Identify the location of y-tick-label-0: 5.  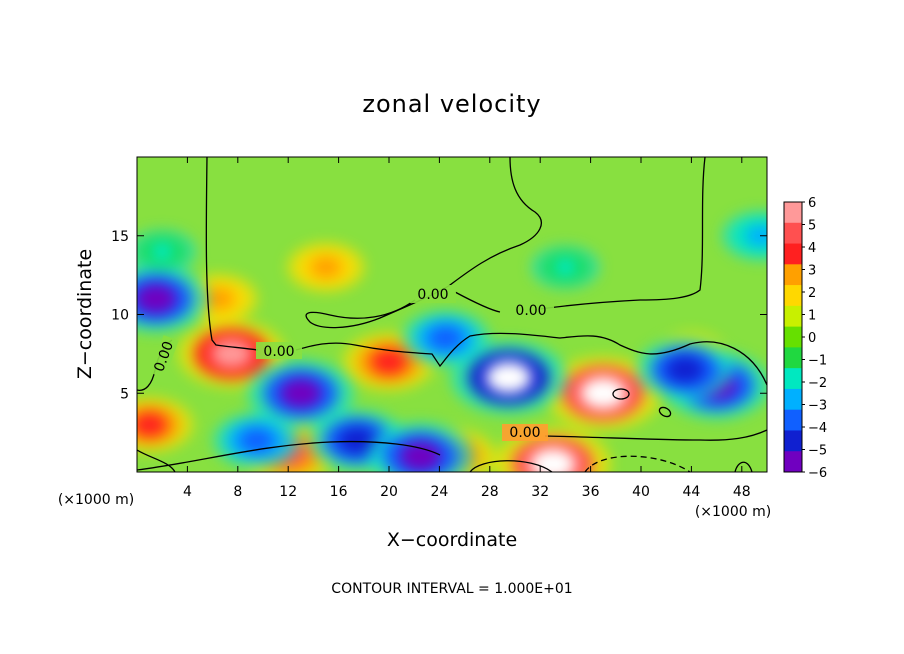
(124, 394).